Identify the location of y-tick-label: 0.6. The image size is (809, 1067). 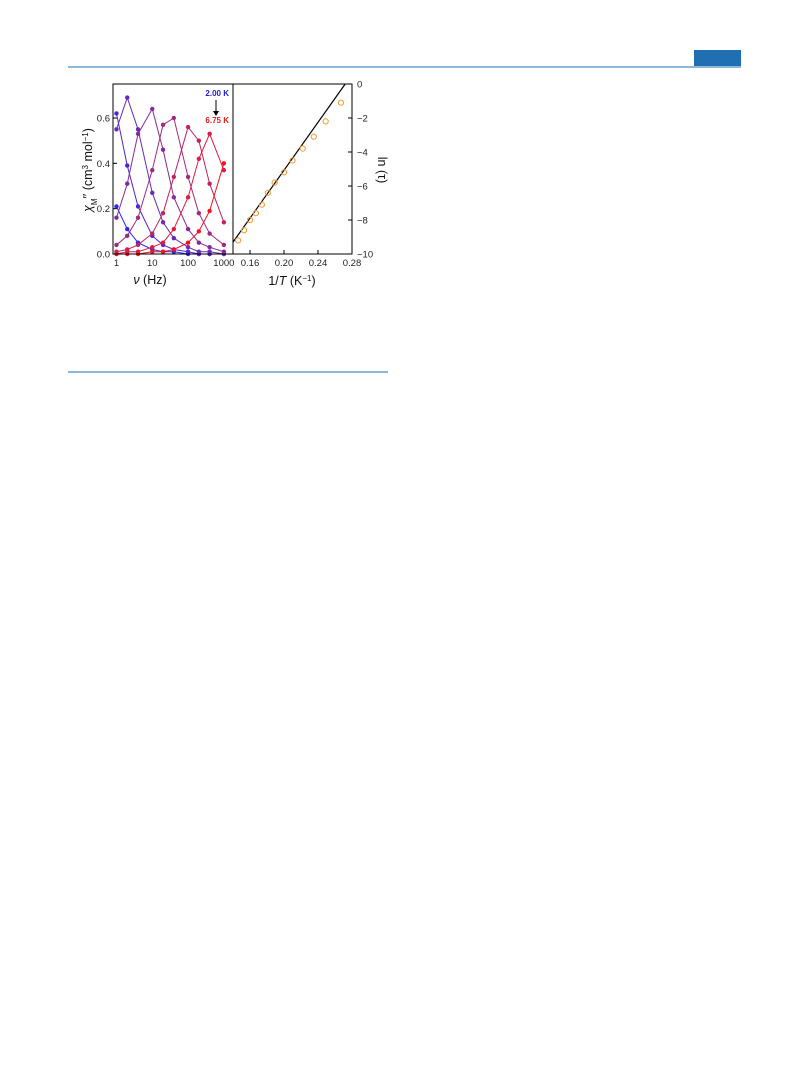
(103, 119).